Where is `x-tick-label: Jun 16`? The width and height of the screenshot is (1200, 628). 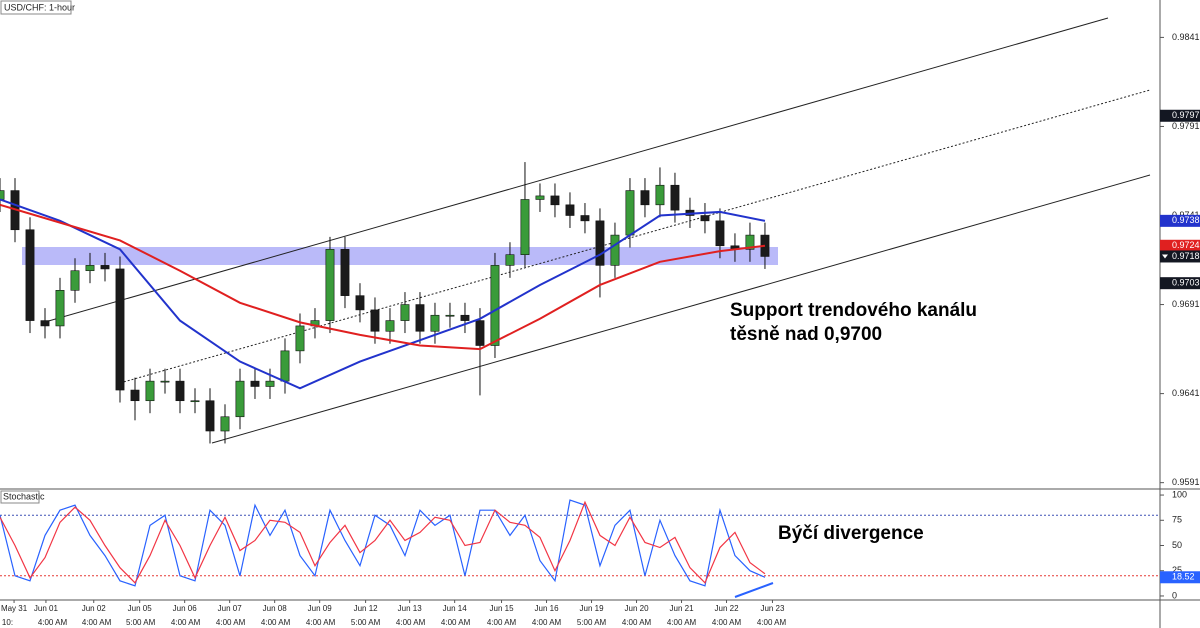 x-tick-label: Jun 16 is located at coordinates (547, 608).